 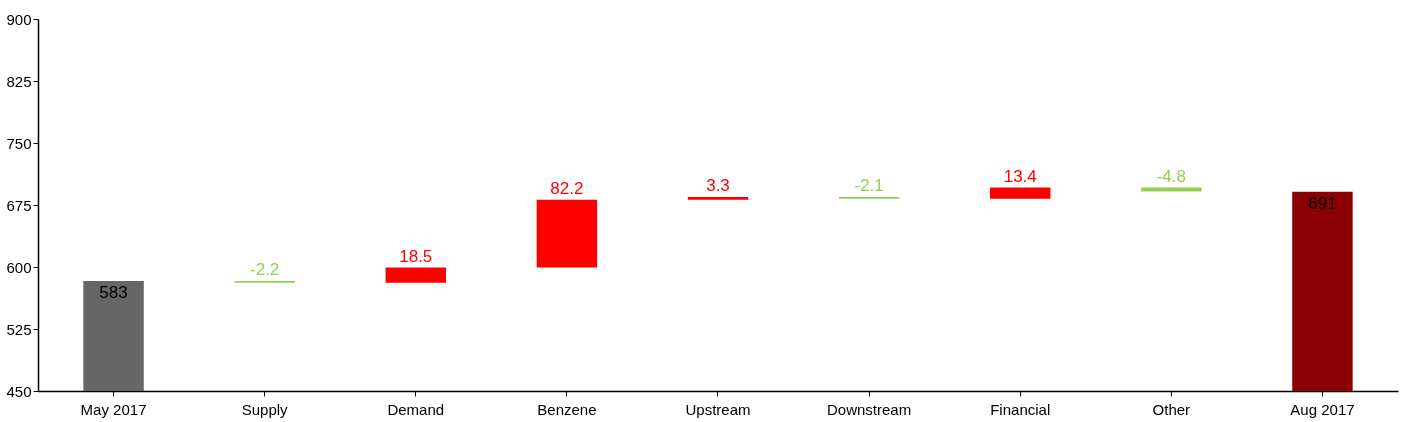 I want to click on data-label: 691, so click(x=1322, y=203).